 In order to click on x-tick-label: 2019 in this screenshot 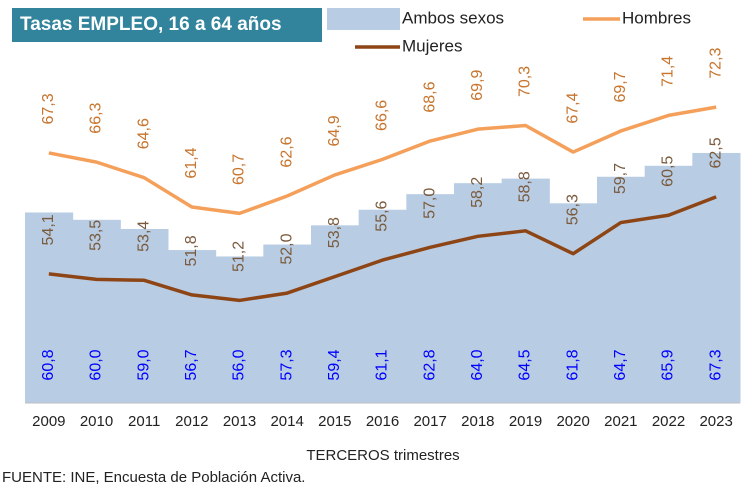, I will do `click(525, 421)`.